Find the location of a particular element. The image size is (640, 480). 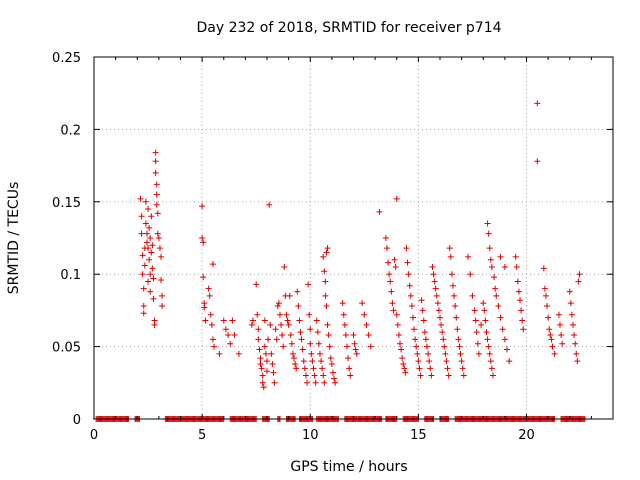

y-tick-label: 0.2 is located at coordinates (70, 130).